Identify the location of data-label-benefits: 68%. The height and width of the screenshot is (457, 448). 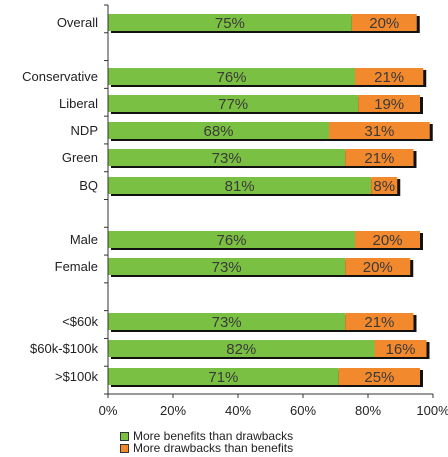
(218, 131).